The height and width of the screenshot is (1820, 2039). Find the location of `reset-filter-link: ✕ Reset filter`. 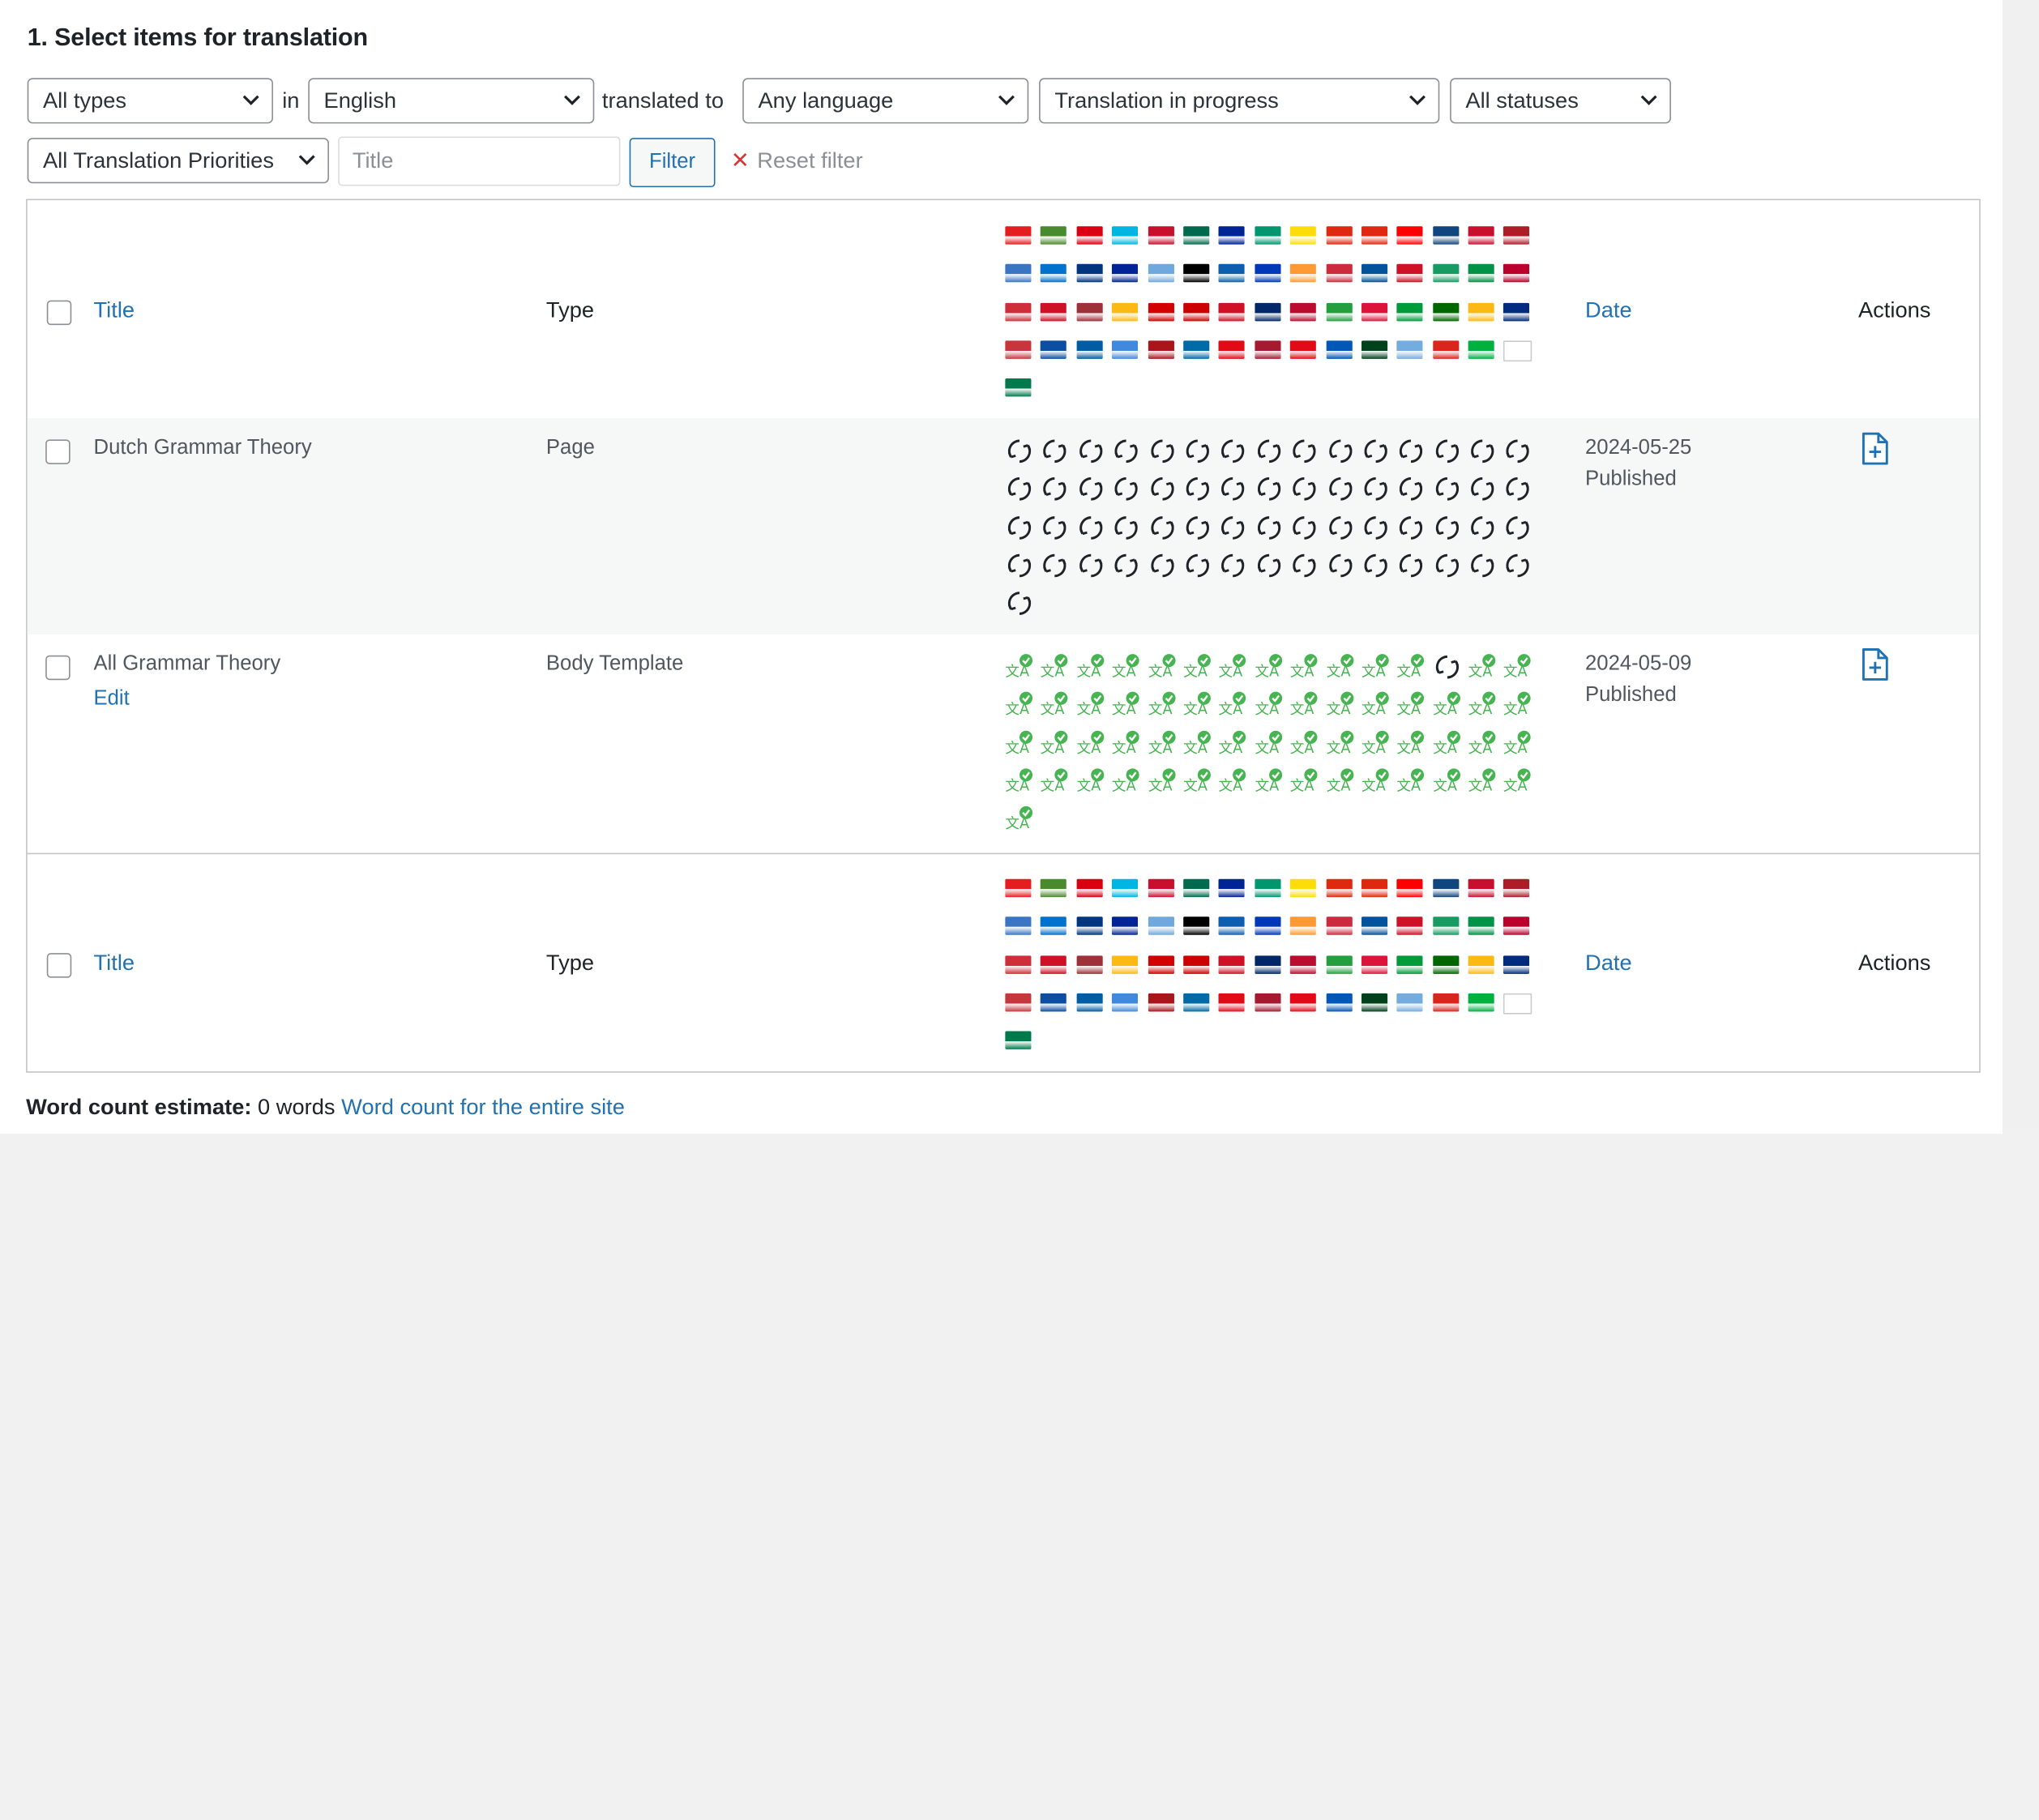

reset-filter-link: ✕ Reset filter is located at coordinates (797, 161).